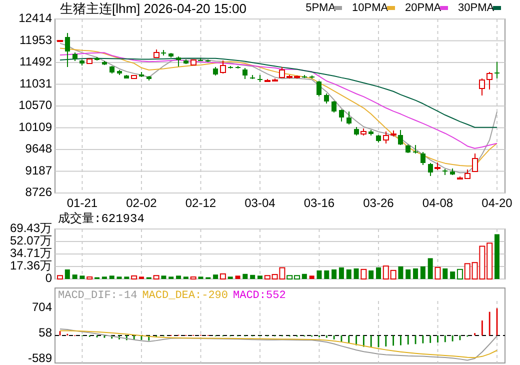 The width and height of the screenshot is (520, 365). Describe the element at coordinates (142, 203) in the screenshot. I see `x-tick-label: 02-02` at that location.